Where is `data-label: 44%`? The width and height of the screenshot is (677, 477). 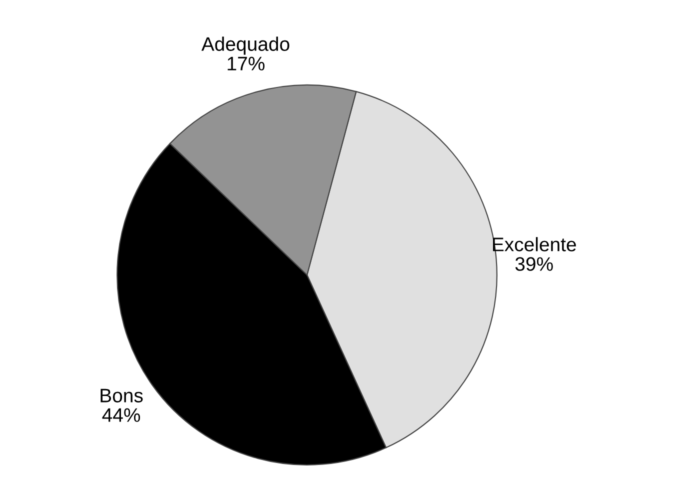 data-label: 44% is located at coordinates (121, 415).